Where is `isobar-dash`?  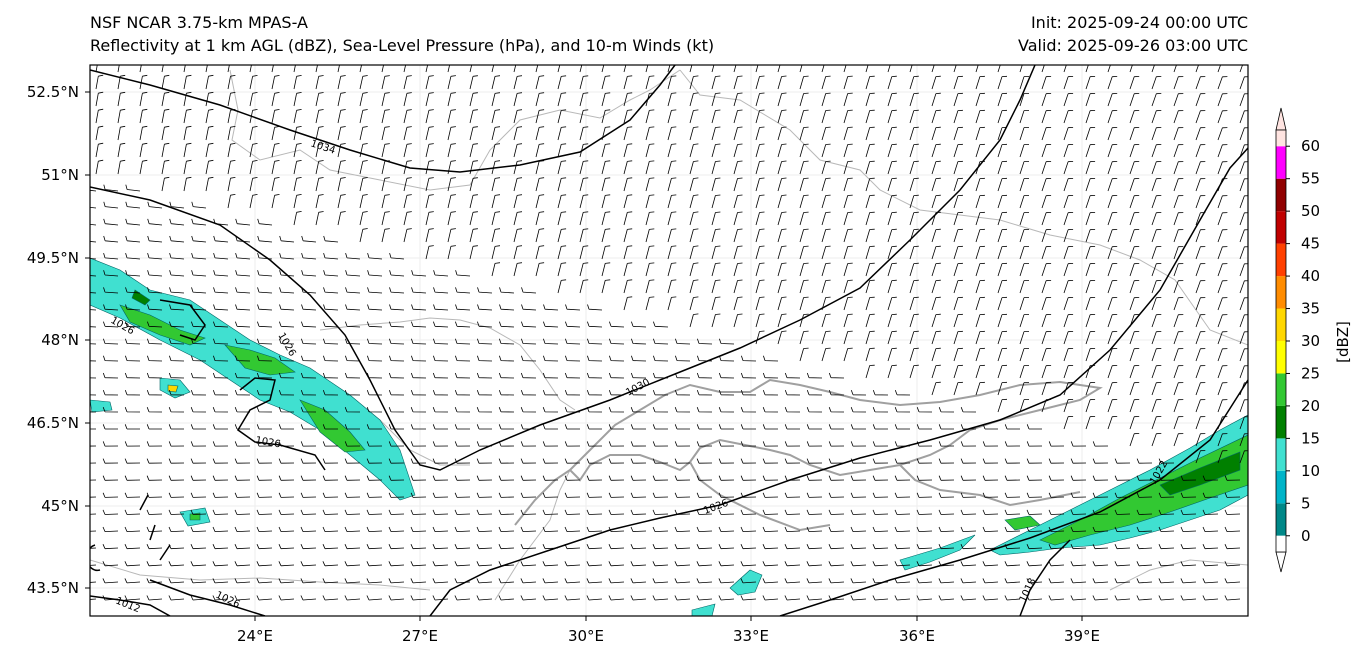
isobar-dash is located at coordinates (155, 527).